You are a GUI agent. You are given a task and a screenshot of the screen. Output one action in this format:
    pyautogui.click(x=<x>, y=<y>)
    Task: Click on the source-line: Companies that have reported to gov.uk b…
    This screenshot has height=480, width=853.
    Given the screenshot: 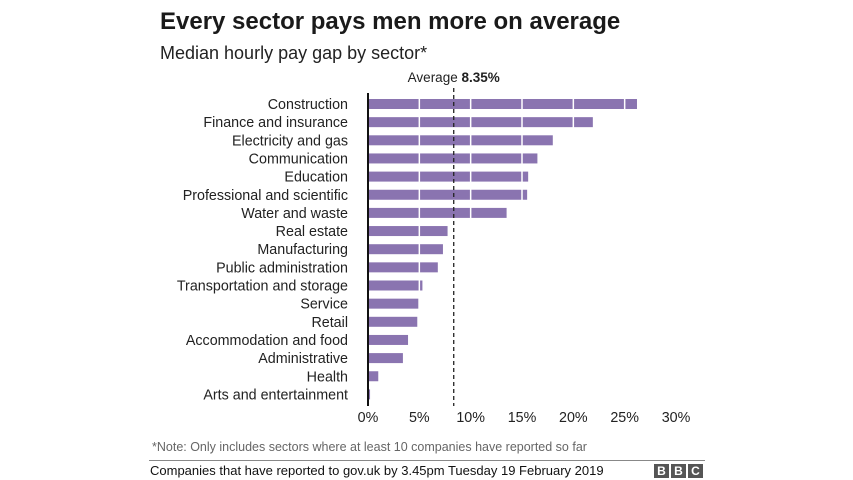 What is the action you would take?
    pyautogui.click(x=377, y=470)
    